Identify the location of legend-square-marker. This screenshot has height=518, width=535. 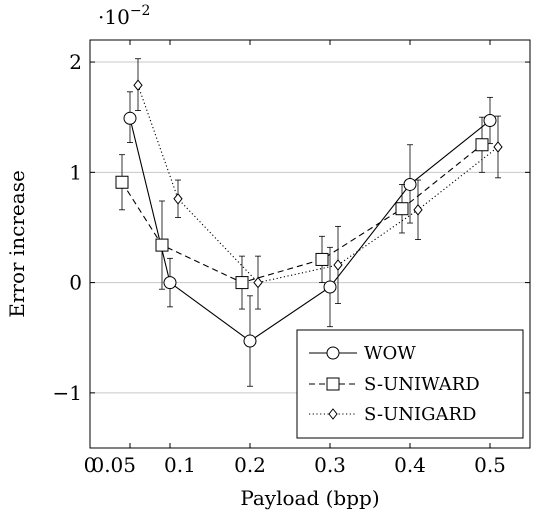
(333, 384).